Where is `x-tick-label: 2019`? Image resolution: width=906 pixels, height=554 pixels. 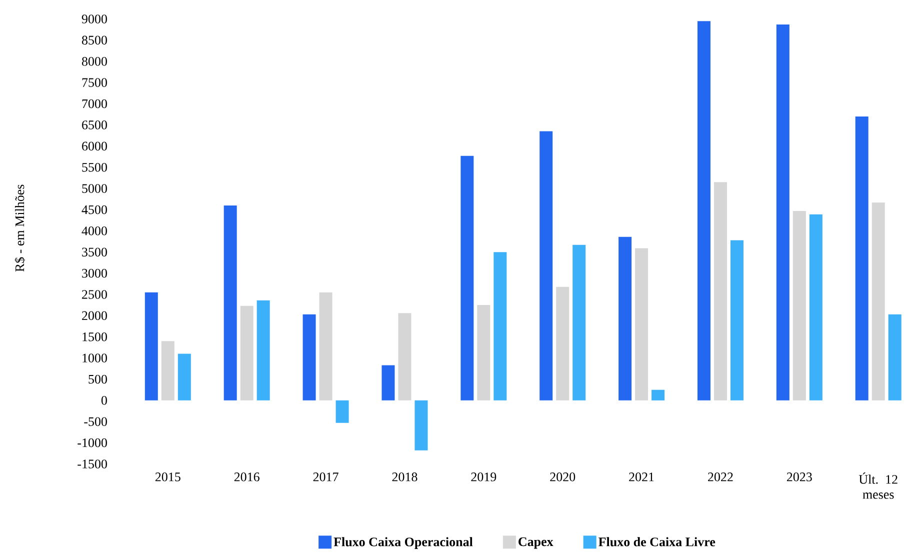 x-tick-label: 2019 is located at coordinates (483, 477).